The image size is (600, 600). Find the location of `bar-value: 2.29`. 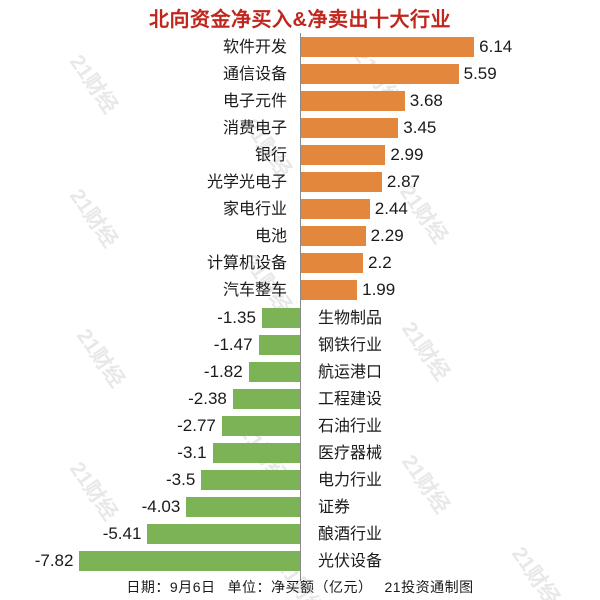

bar-value: 2.29 is located at coordinates (387, 236).